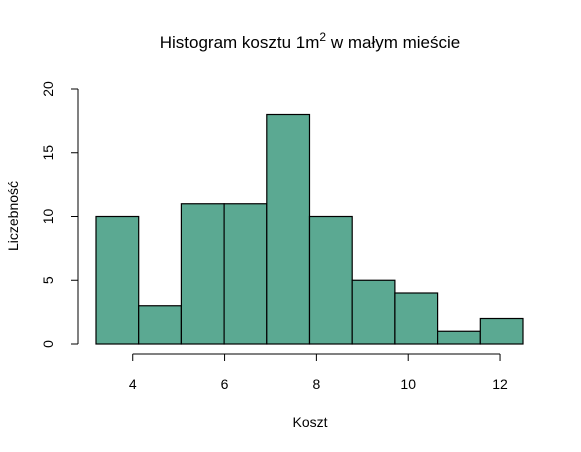 The image size is (581, 452). What do you see at coordinates (48, 344) in the screenshot?
I see `y-tick-label-0: 0` at bounding box center [48, 344].